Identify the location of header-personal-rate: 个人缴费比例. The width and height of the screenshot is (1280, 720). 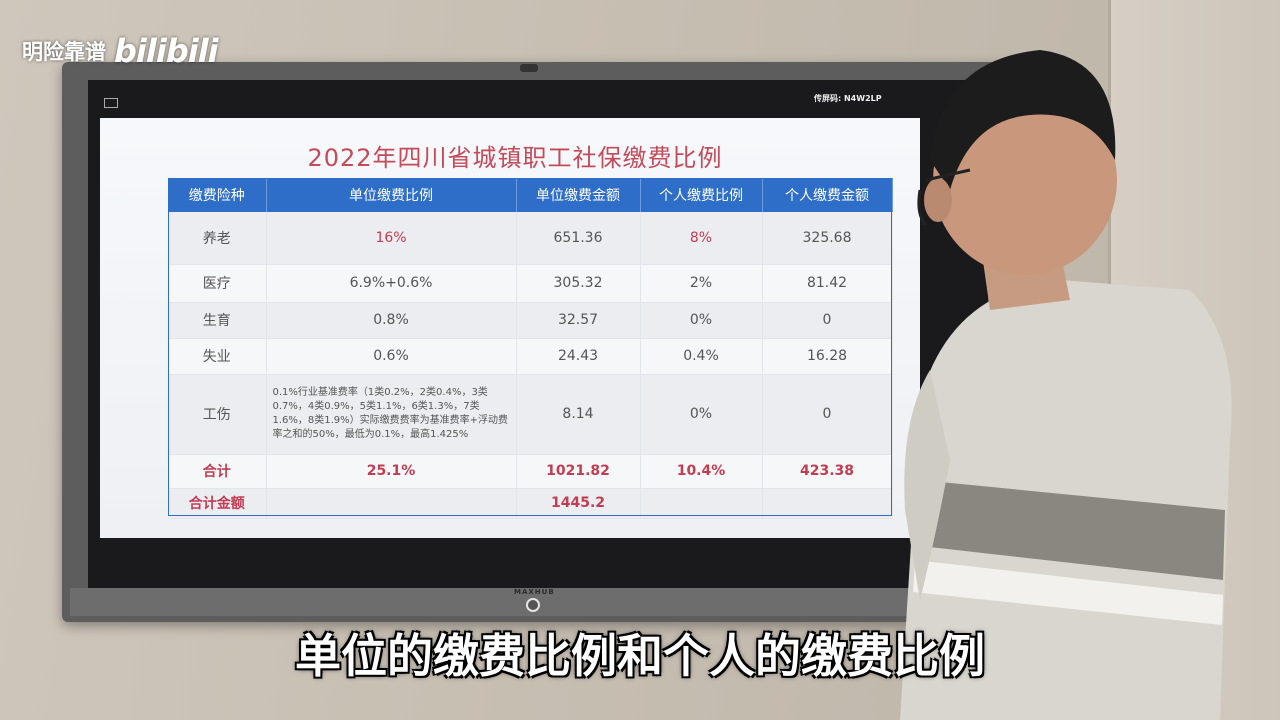
(701, 195).